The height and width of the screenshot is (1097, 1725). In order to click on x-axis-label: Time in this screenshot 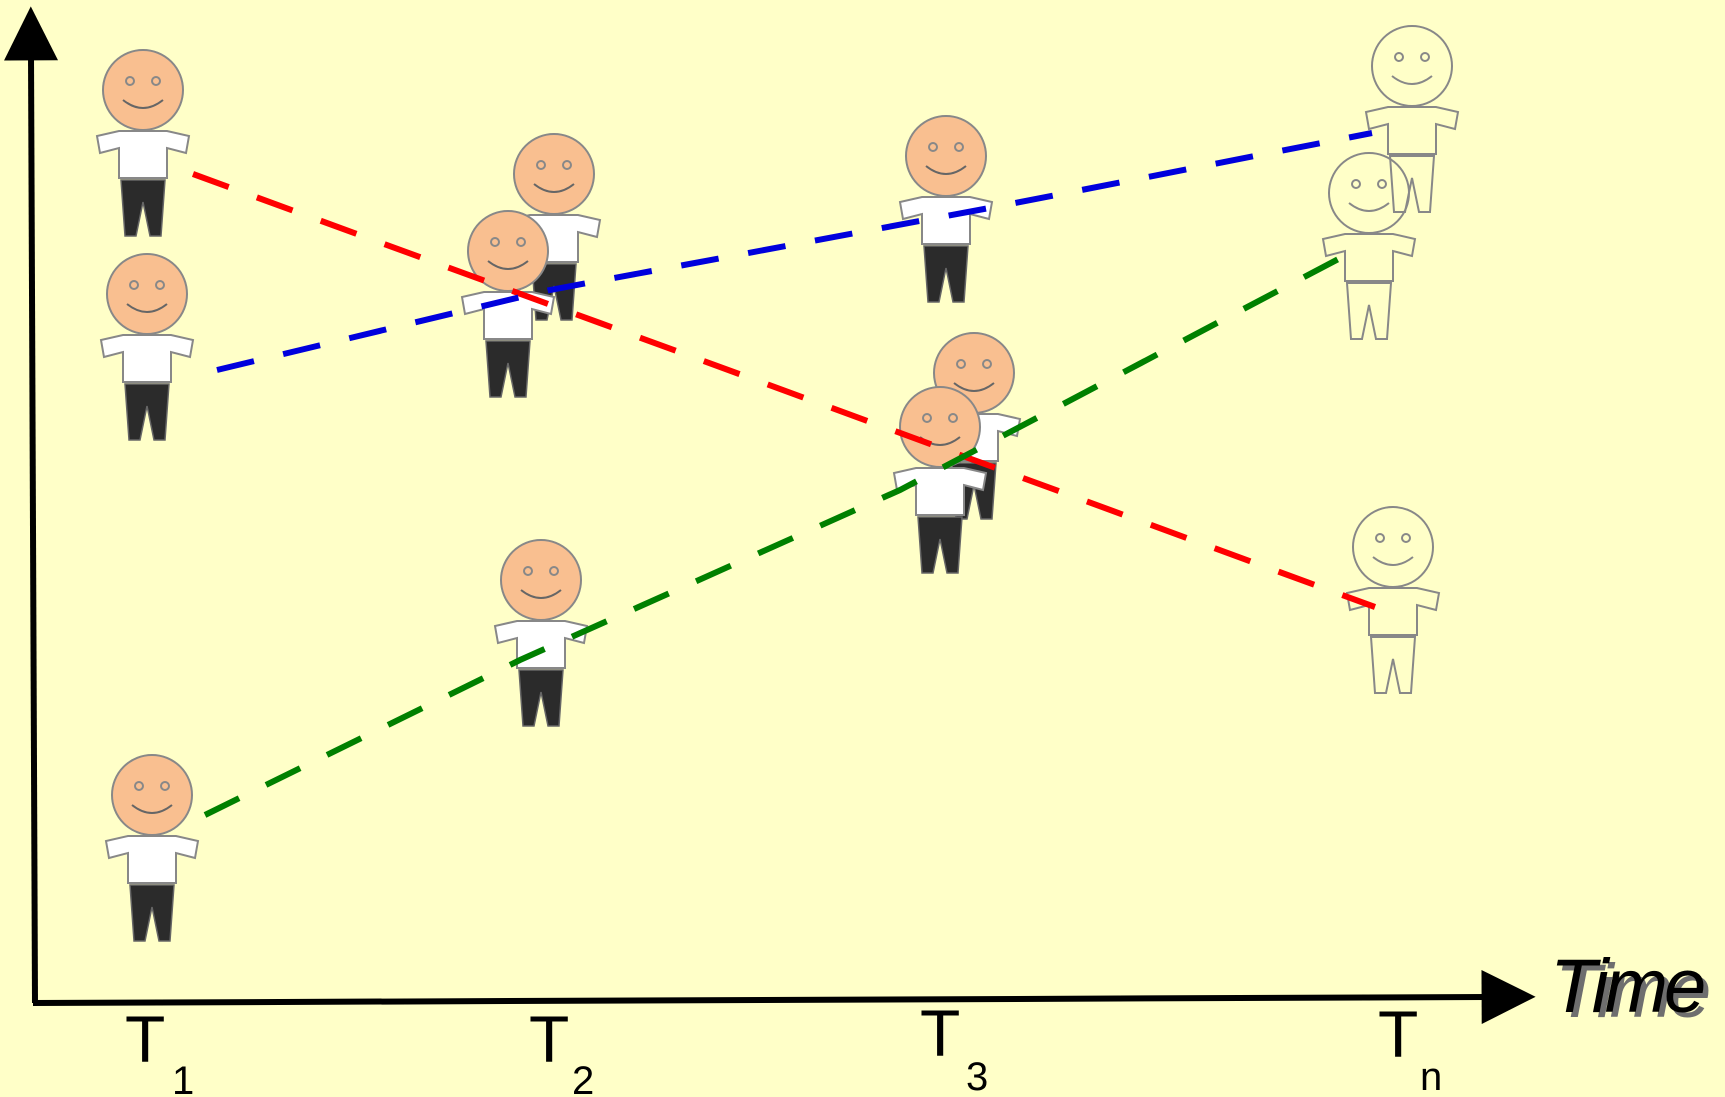, I will do `click(1627, 986)`.